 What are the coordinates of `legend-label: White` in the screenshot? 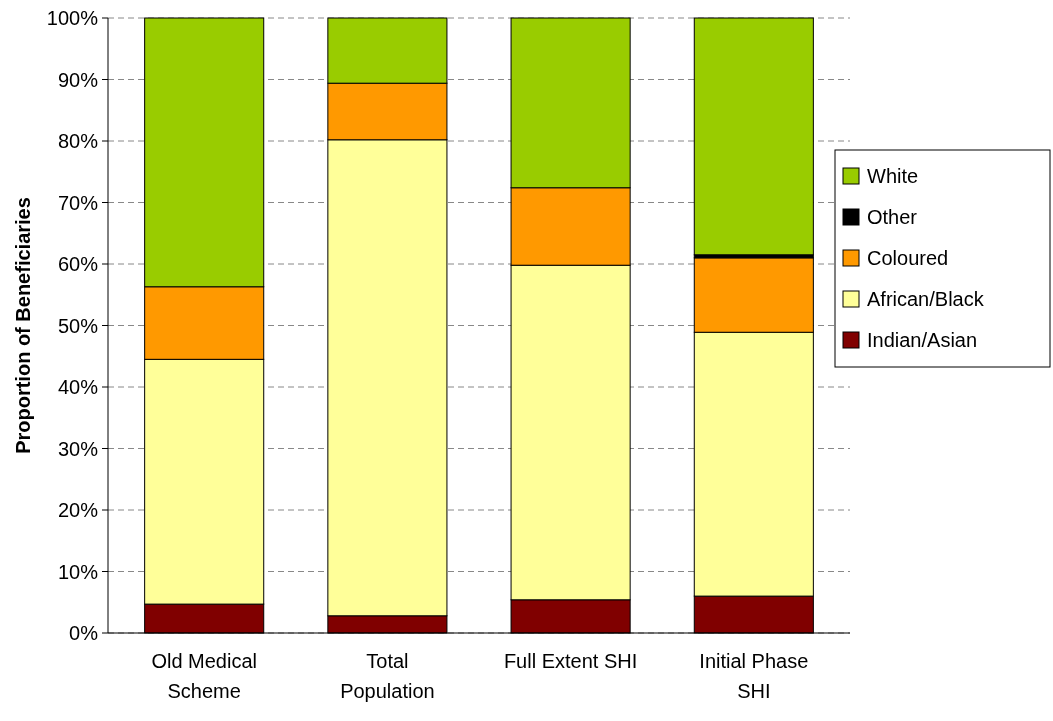 It's located at (893, 176).